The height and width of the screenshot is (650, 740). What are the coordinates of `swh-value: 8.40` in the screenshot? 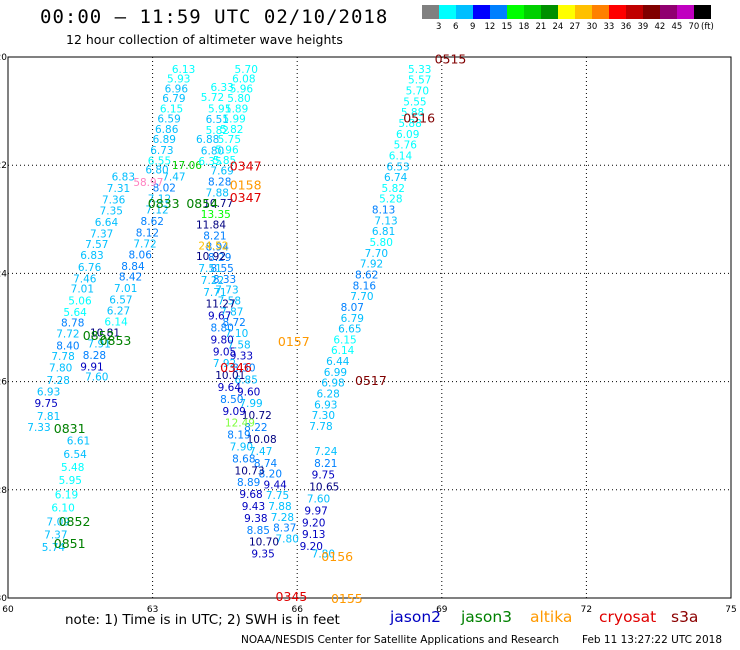 It's located at (67, 346).